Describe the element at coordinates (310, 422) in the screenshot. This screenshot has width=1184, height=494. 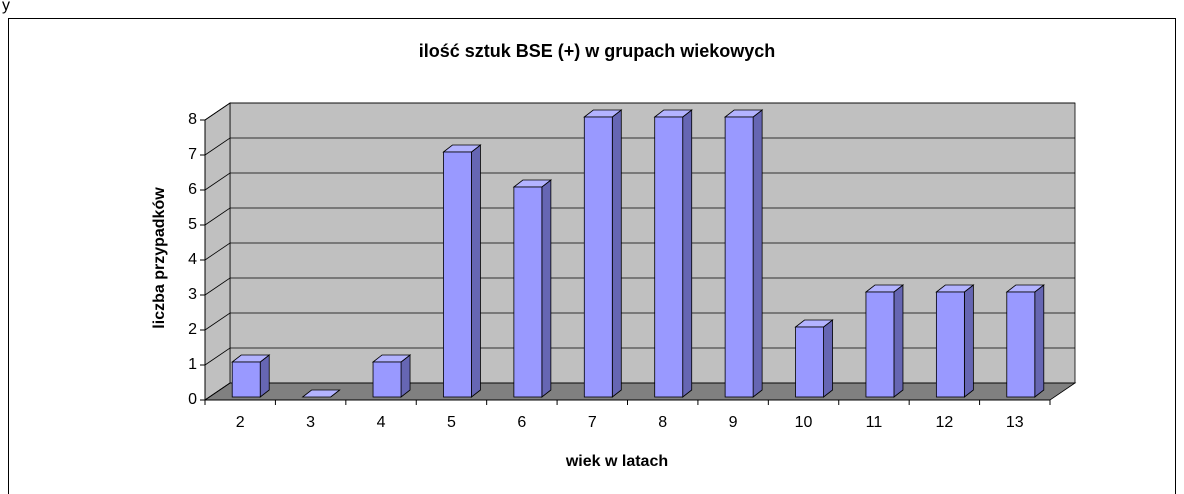
I see `x-tick-label: 3` at that location.